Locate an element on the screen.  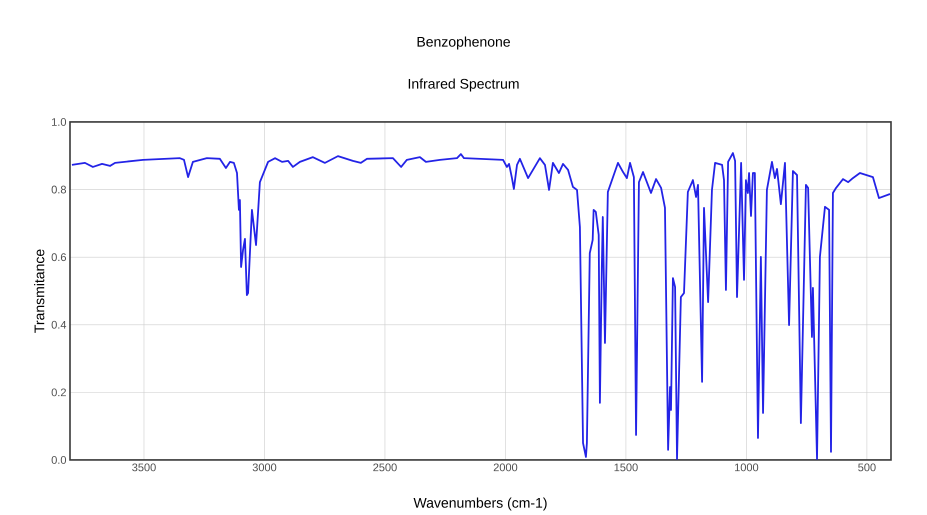
x-tick-label: 1000 is located at coordinates (746, 468).